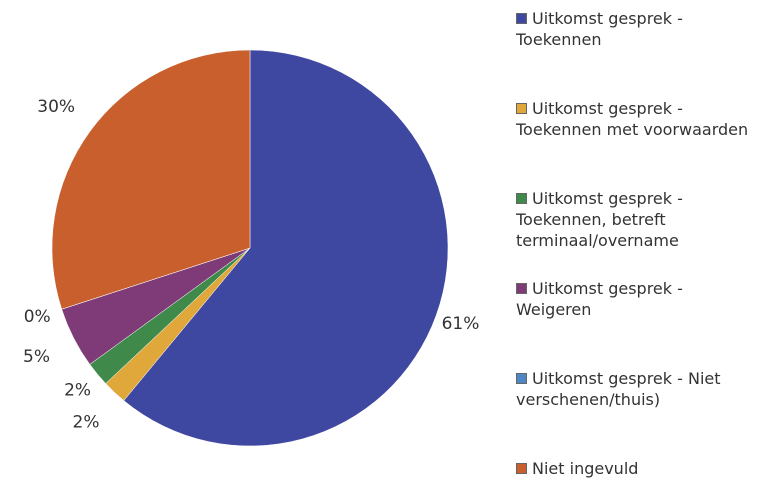  Describe the element at coordinates (36, 357) in the screenshot. I see `data-label: 5%` at that location.